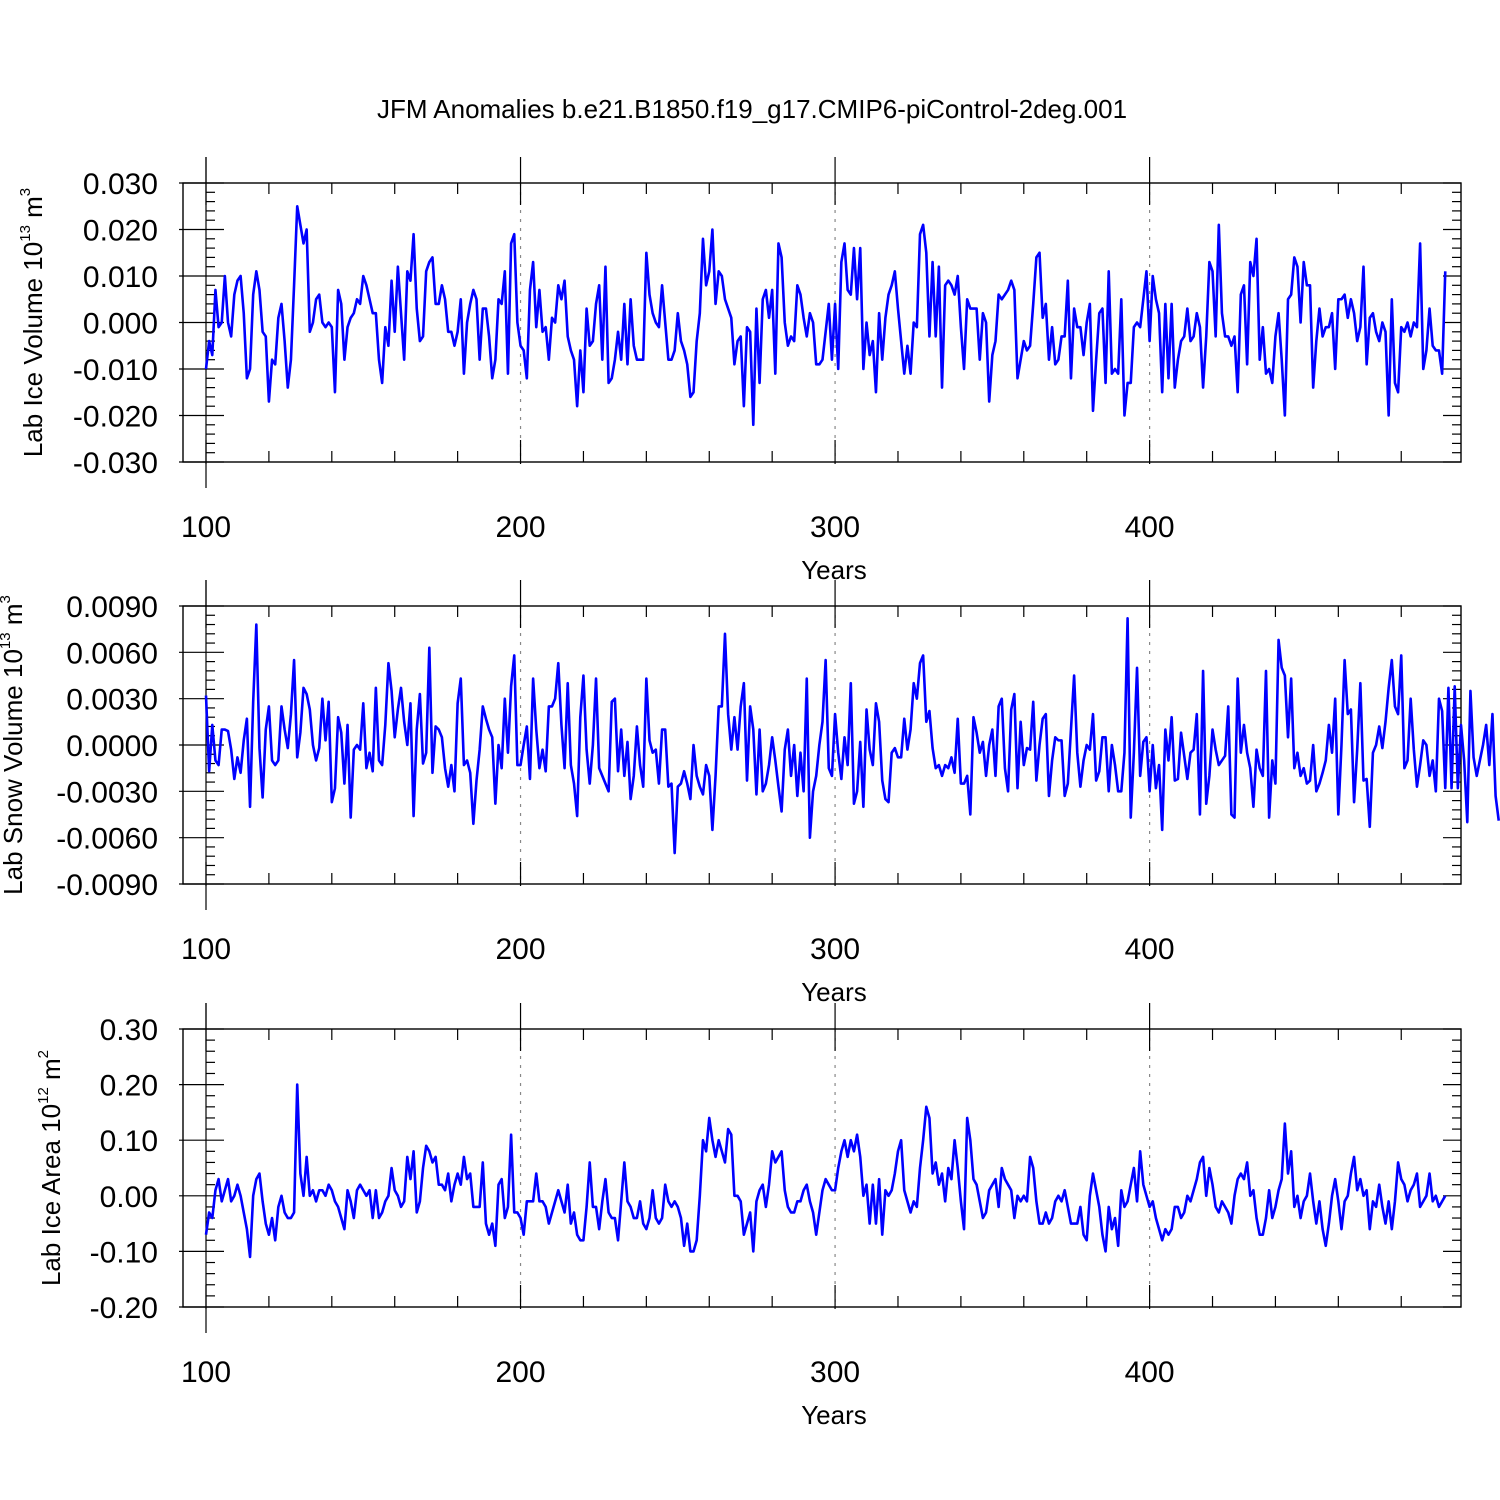 The width and height of the screenshot is (1500, 1500). Describe the element at coordinates (33, 349) in the screenshot. I see `y-axis-title-part: Lab Ice Volume 10` at that location.